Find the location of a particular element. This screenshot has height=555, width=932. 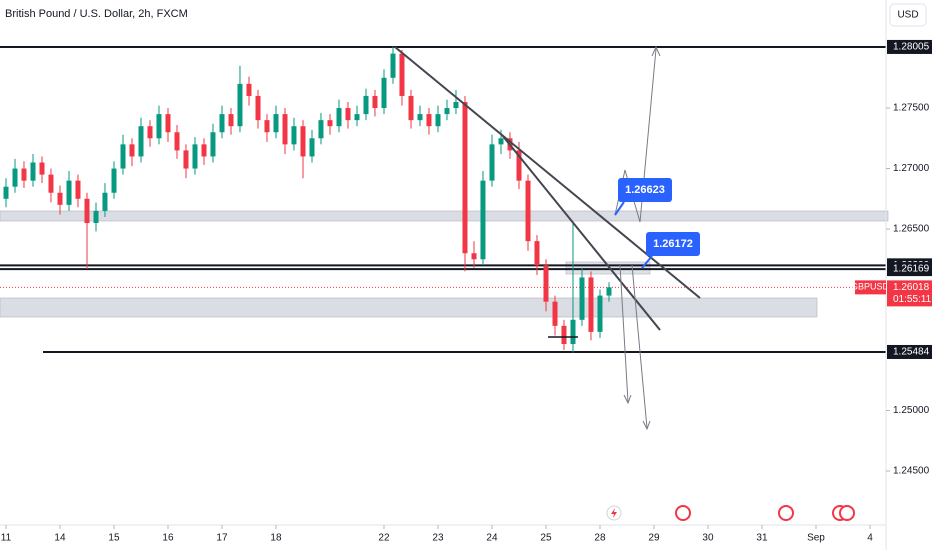

chart-title: British Pound / U.S. Dollar, 2h, FXCM is located at coordinates (96, 14).